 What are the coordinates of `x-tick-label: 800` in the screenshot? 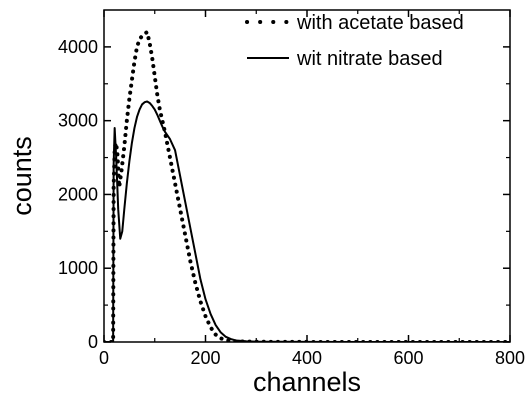 It's located at (510, 358).